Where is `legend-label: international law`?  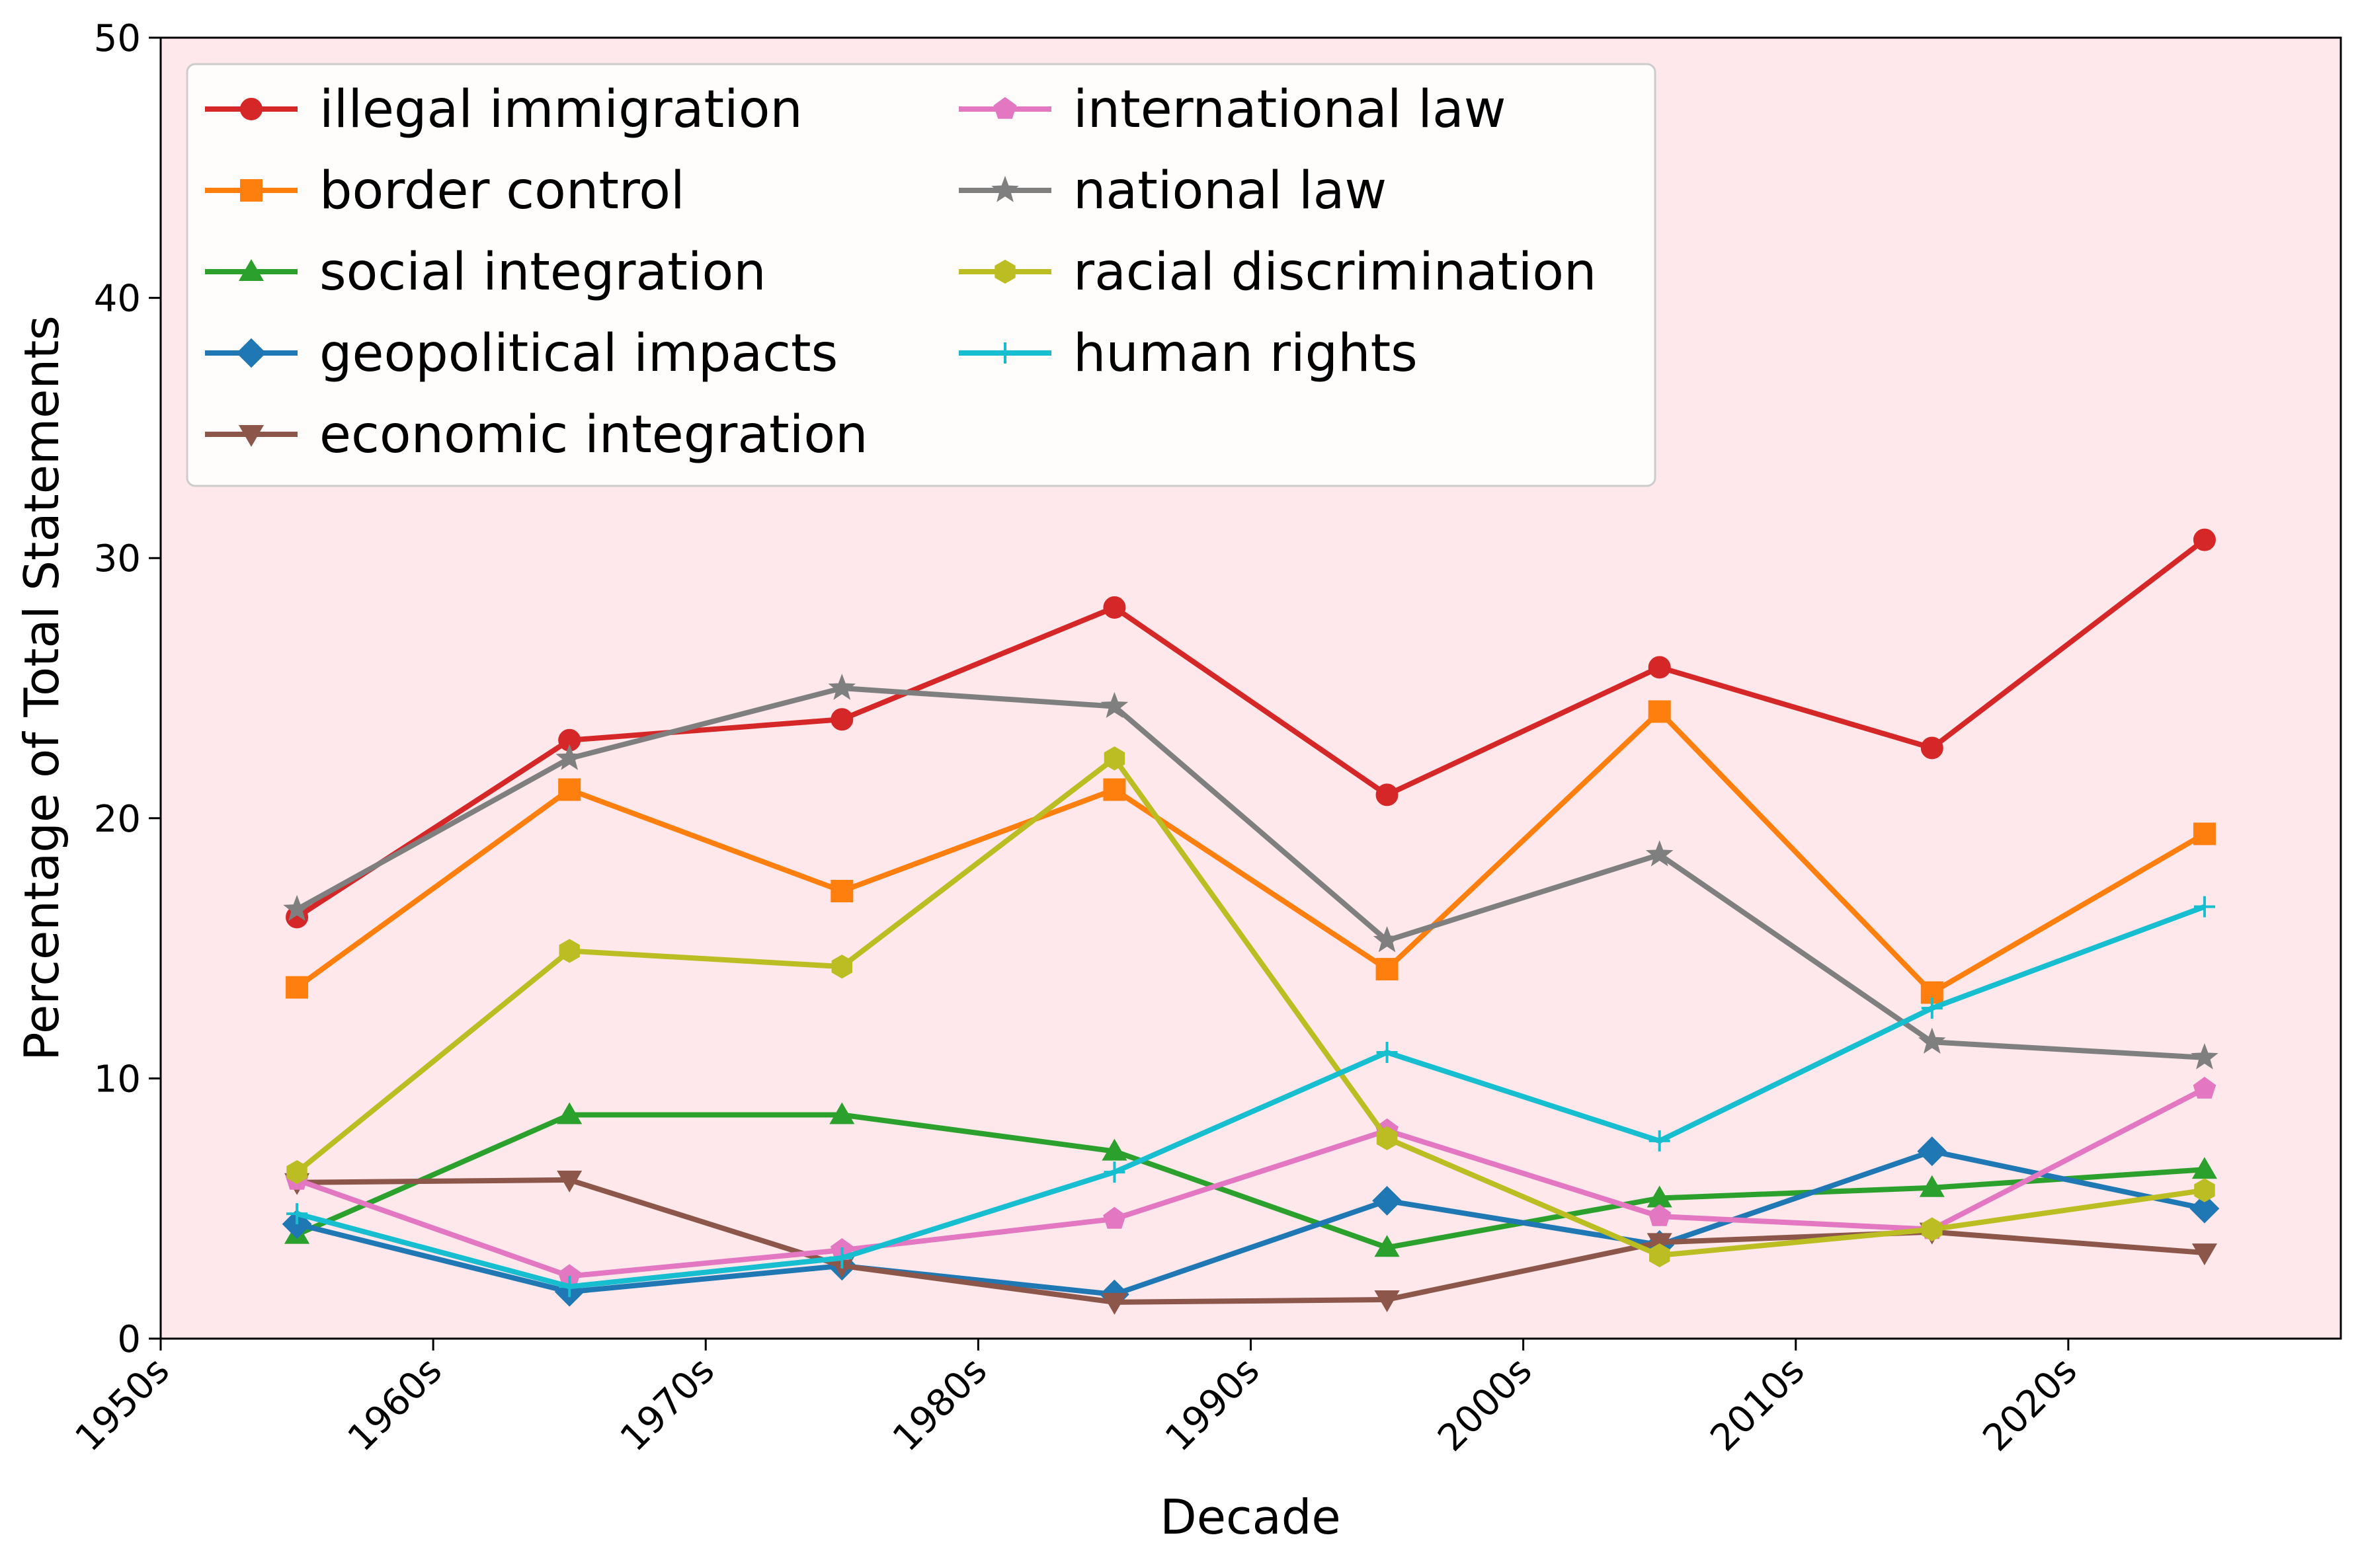 legend-label: international law is located at coordinates (1289, 109).